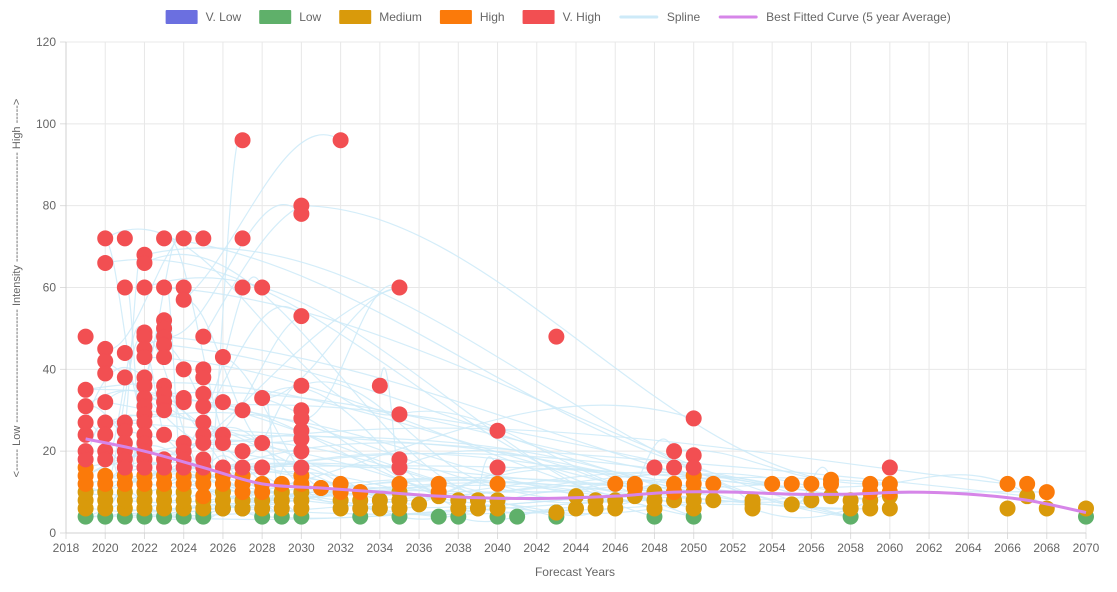 This screenshot has width=1117, height=592. What do you see at coordinates (52, 533) in the screenshot?
I see `y-tick-label: 0` at bounding box center [52, 533].